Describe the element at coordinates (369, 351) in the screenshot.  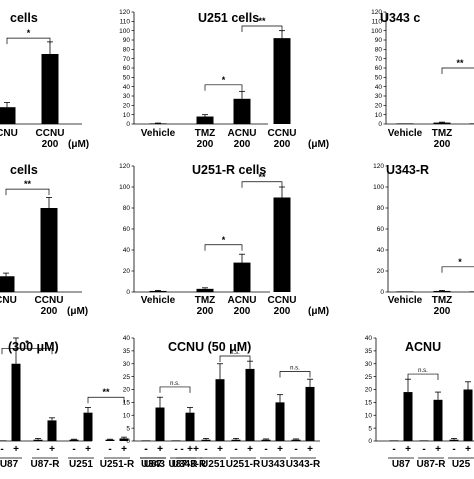
I see `y-tick-label: 35` at that location.